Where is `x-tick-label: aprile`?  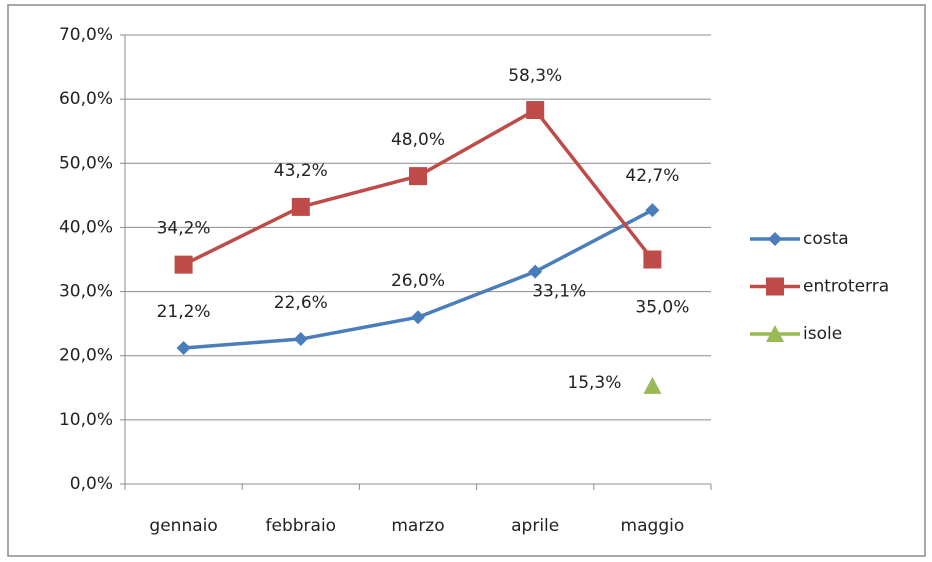
x-tick-label: aprile is located at coordinates (535, 526).